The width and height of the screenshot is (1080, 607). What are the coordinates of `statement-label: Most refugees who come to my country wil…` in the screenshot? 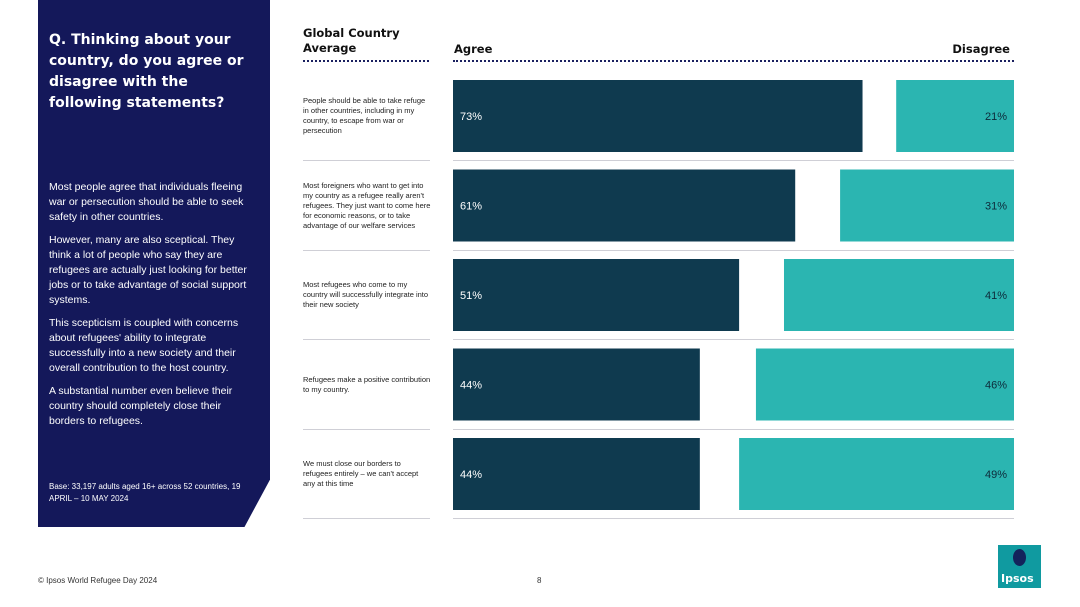 It's located at (366, 294).